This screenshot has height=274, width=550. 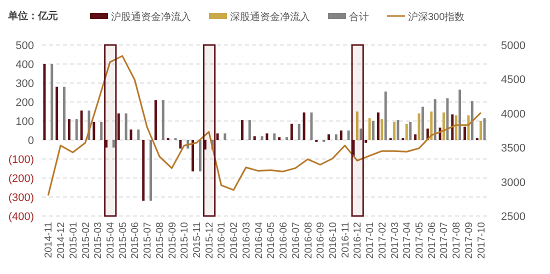 I want to click on x-tick-label: 2016-07, so click(x=296, y=240).